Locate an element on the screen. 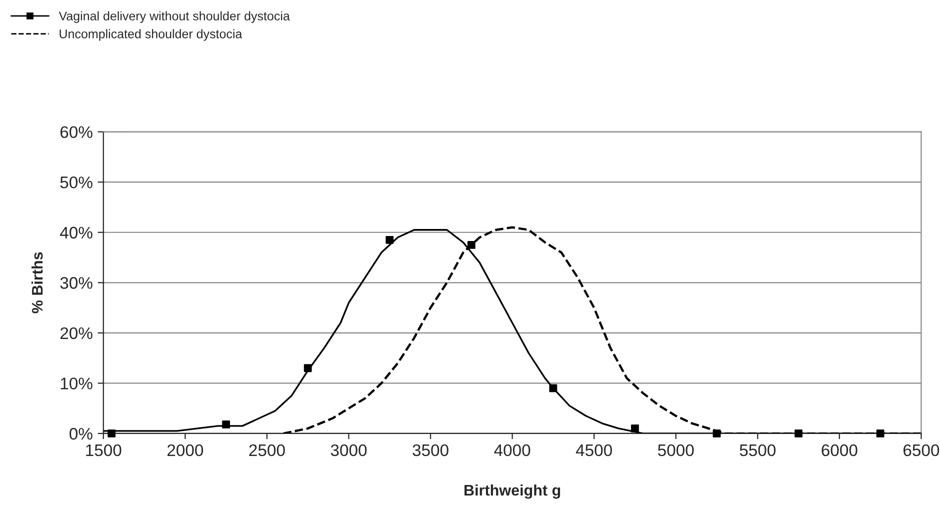  x-tick-label: 2000 is located at coordinates (185, 450).